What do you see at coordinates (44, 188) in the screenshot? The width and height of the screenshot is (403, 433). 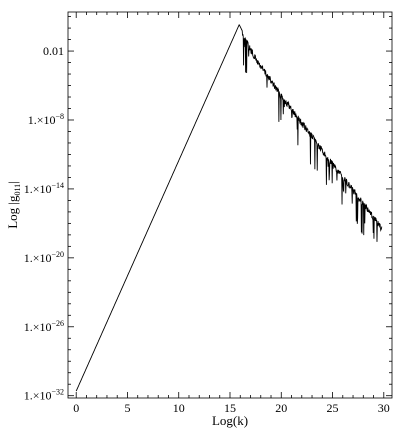 I see `y-tick-label: 1.×10−14` at bounding box center [44, 188].